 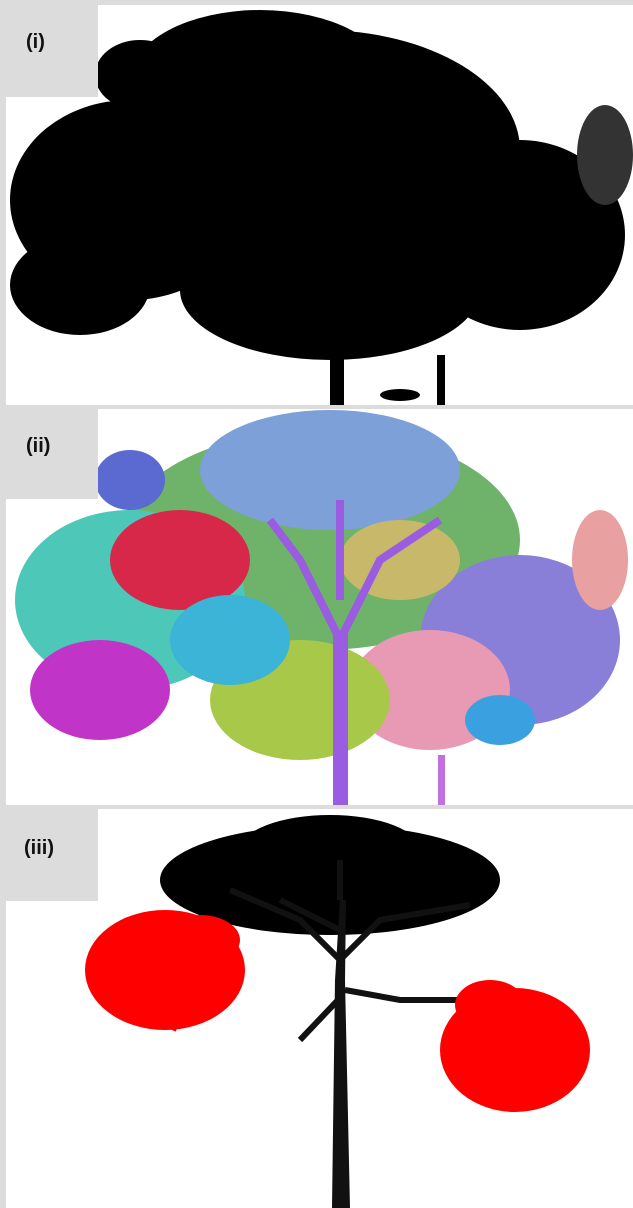 What do you see at coordinates (39, 848) in the screenshot?
I see `panel-label: (iii)` at bounding box center [39, 848].